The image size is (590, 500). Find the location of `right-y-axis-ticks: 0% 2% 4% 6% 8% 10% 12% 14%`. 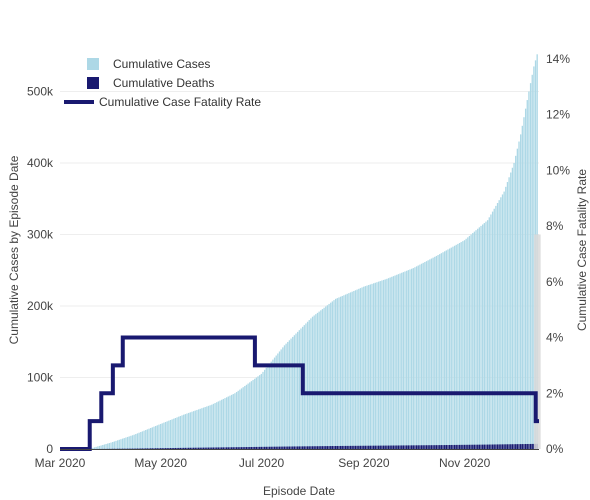

right-y-axis-ticks: 0% 2% 4% 6% 8% 10% 12% 14% is located at coordinates (558, 254).